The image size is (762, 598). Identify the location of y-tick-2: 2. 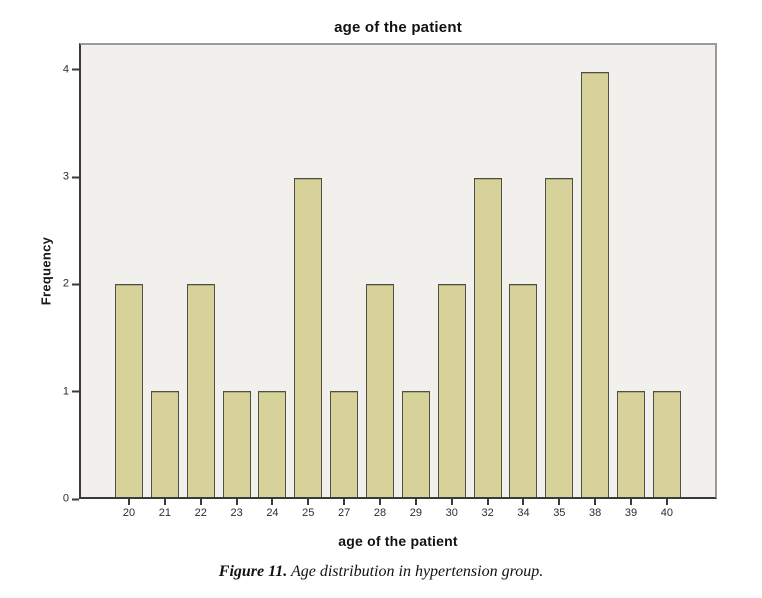
(70, 283).